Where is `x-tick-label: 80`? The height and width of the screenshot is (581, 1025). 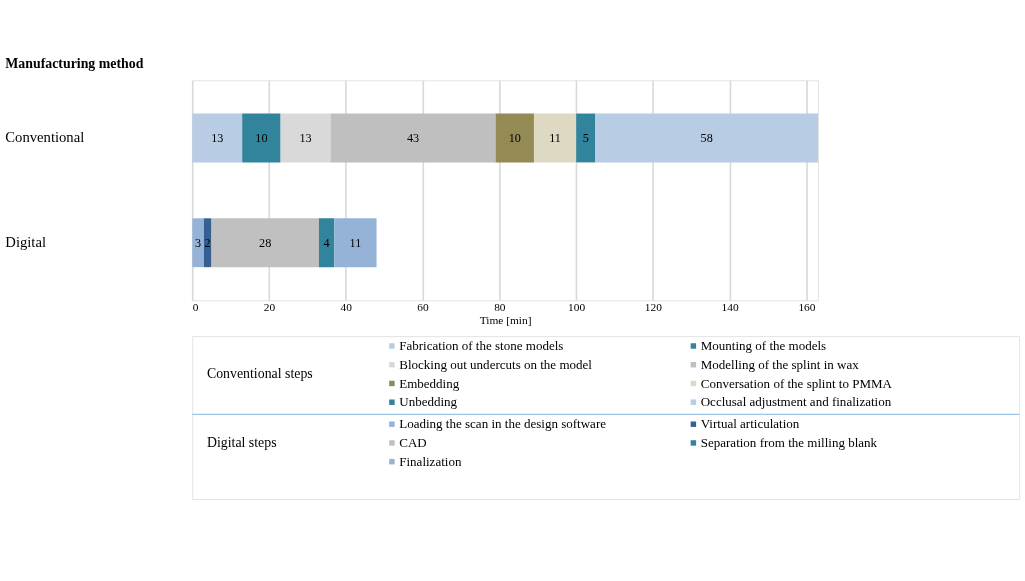
x-tick-label: 80 is located at coordinates (500, 307).